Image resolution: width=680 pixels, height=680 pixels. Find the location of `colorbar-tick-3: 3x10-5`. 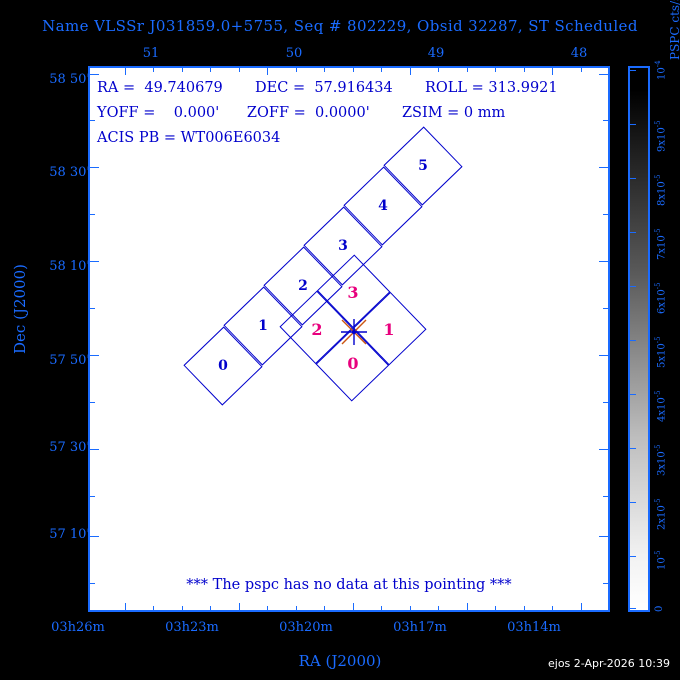

colorbar-tick-3: 3x10-5 is located at coordinates (661, 460).